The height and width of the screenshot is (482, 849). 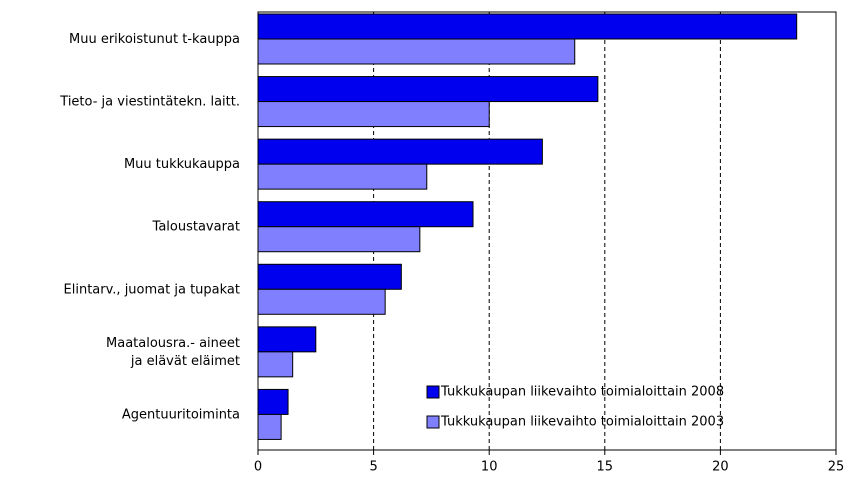 What do you see at coordinates (181, 414) in the screenshot?
I see `y-tick-label: Agentuuritoiminta` at bounding box center [181, 414].